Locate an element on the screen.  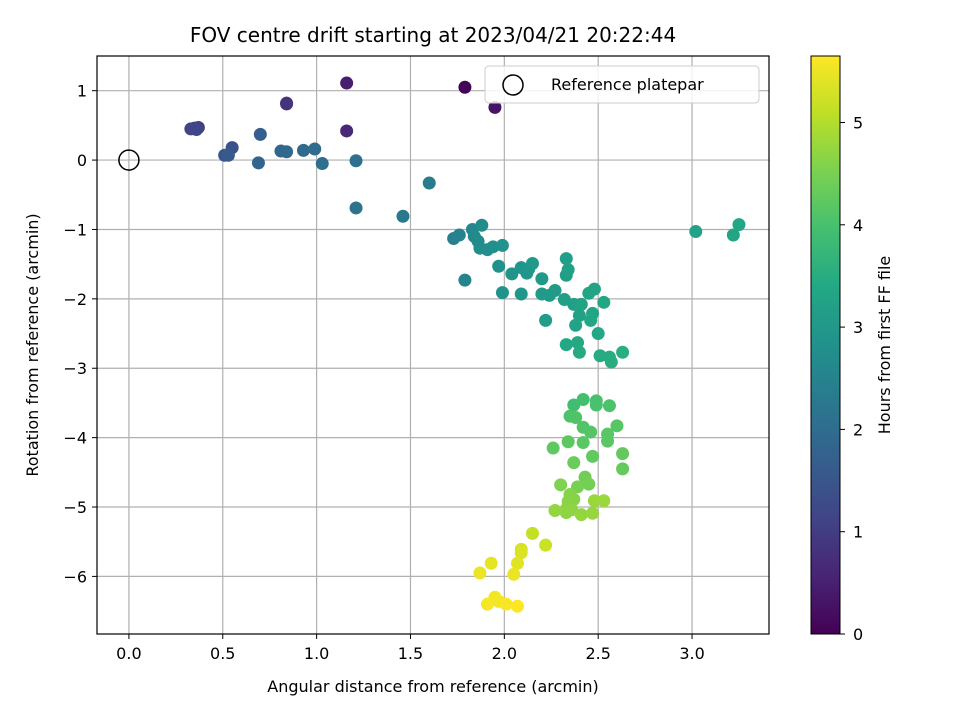
legend-label: Reference platepar is located at coordinates (627, 84).